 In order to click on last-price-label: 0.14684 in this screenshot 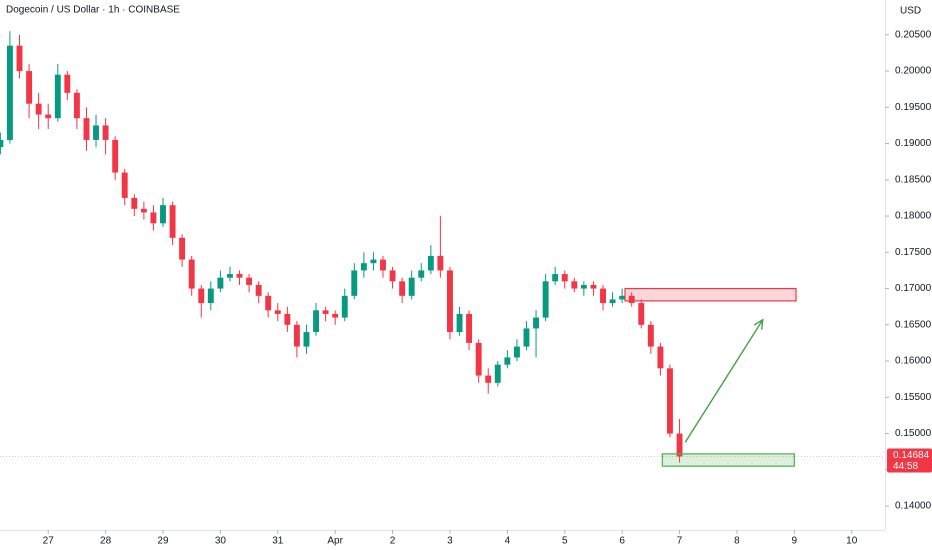, I will do `click(911, 455)`.